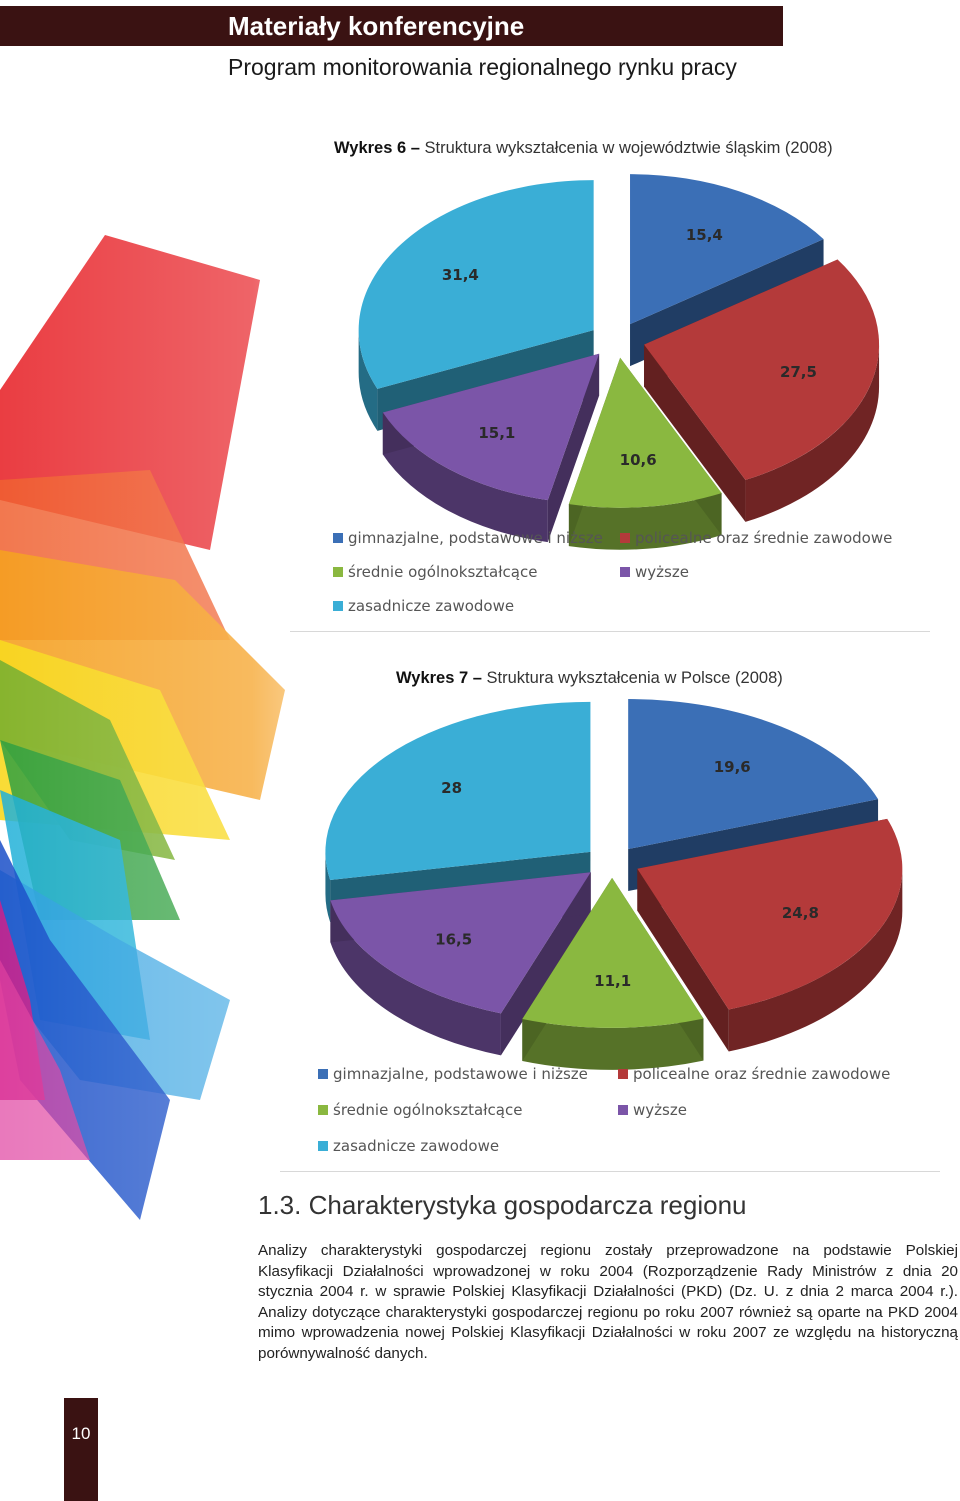 The width and height of the screenshot is (960, 1501). Describe the element at coordinates (460, 275) in the screenshot. I see `pie-data-label: 31,4` at that location.